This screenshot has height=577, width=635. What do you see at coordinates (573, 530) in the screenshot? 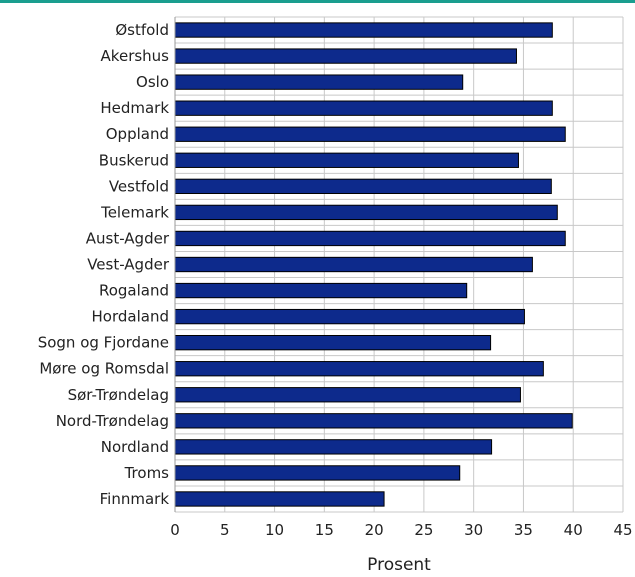
I see `x-tick-label: 40` at bounding box center [573, 530].